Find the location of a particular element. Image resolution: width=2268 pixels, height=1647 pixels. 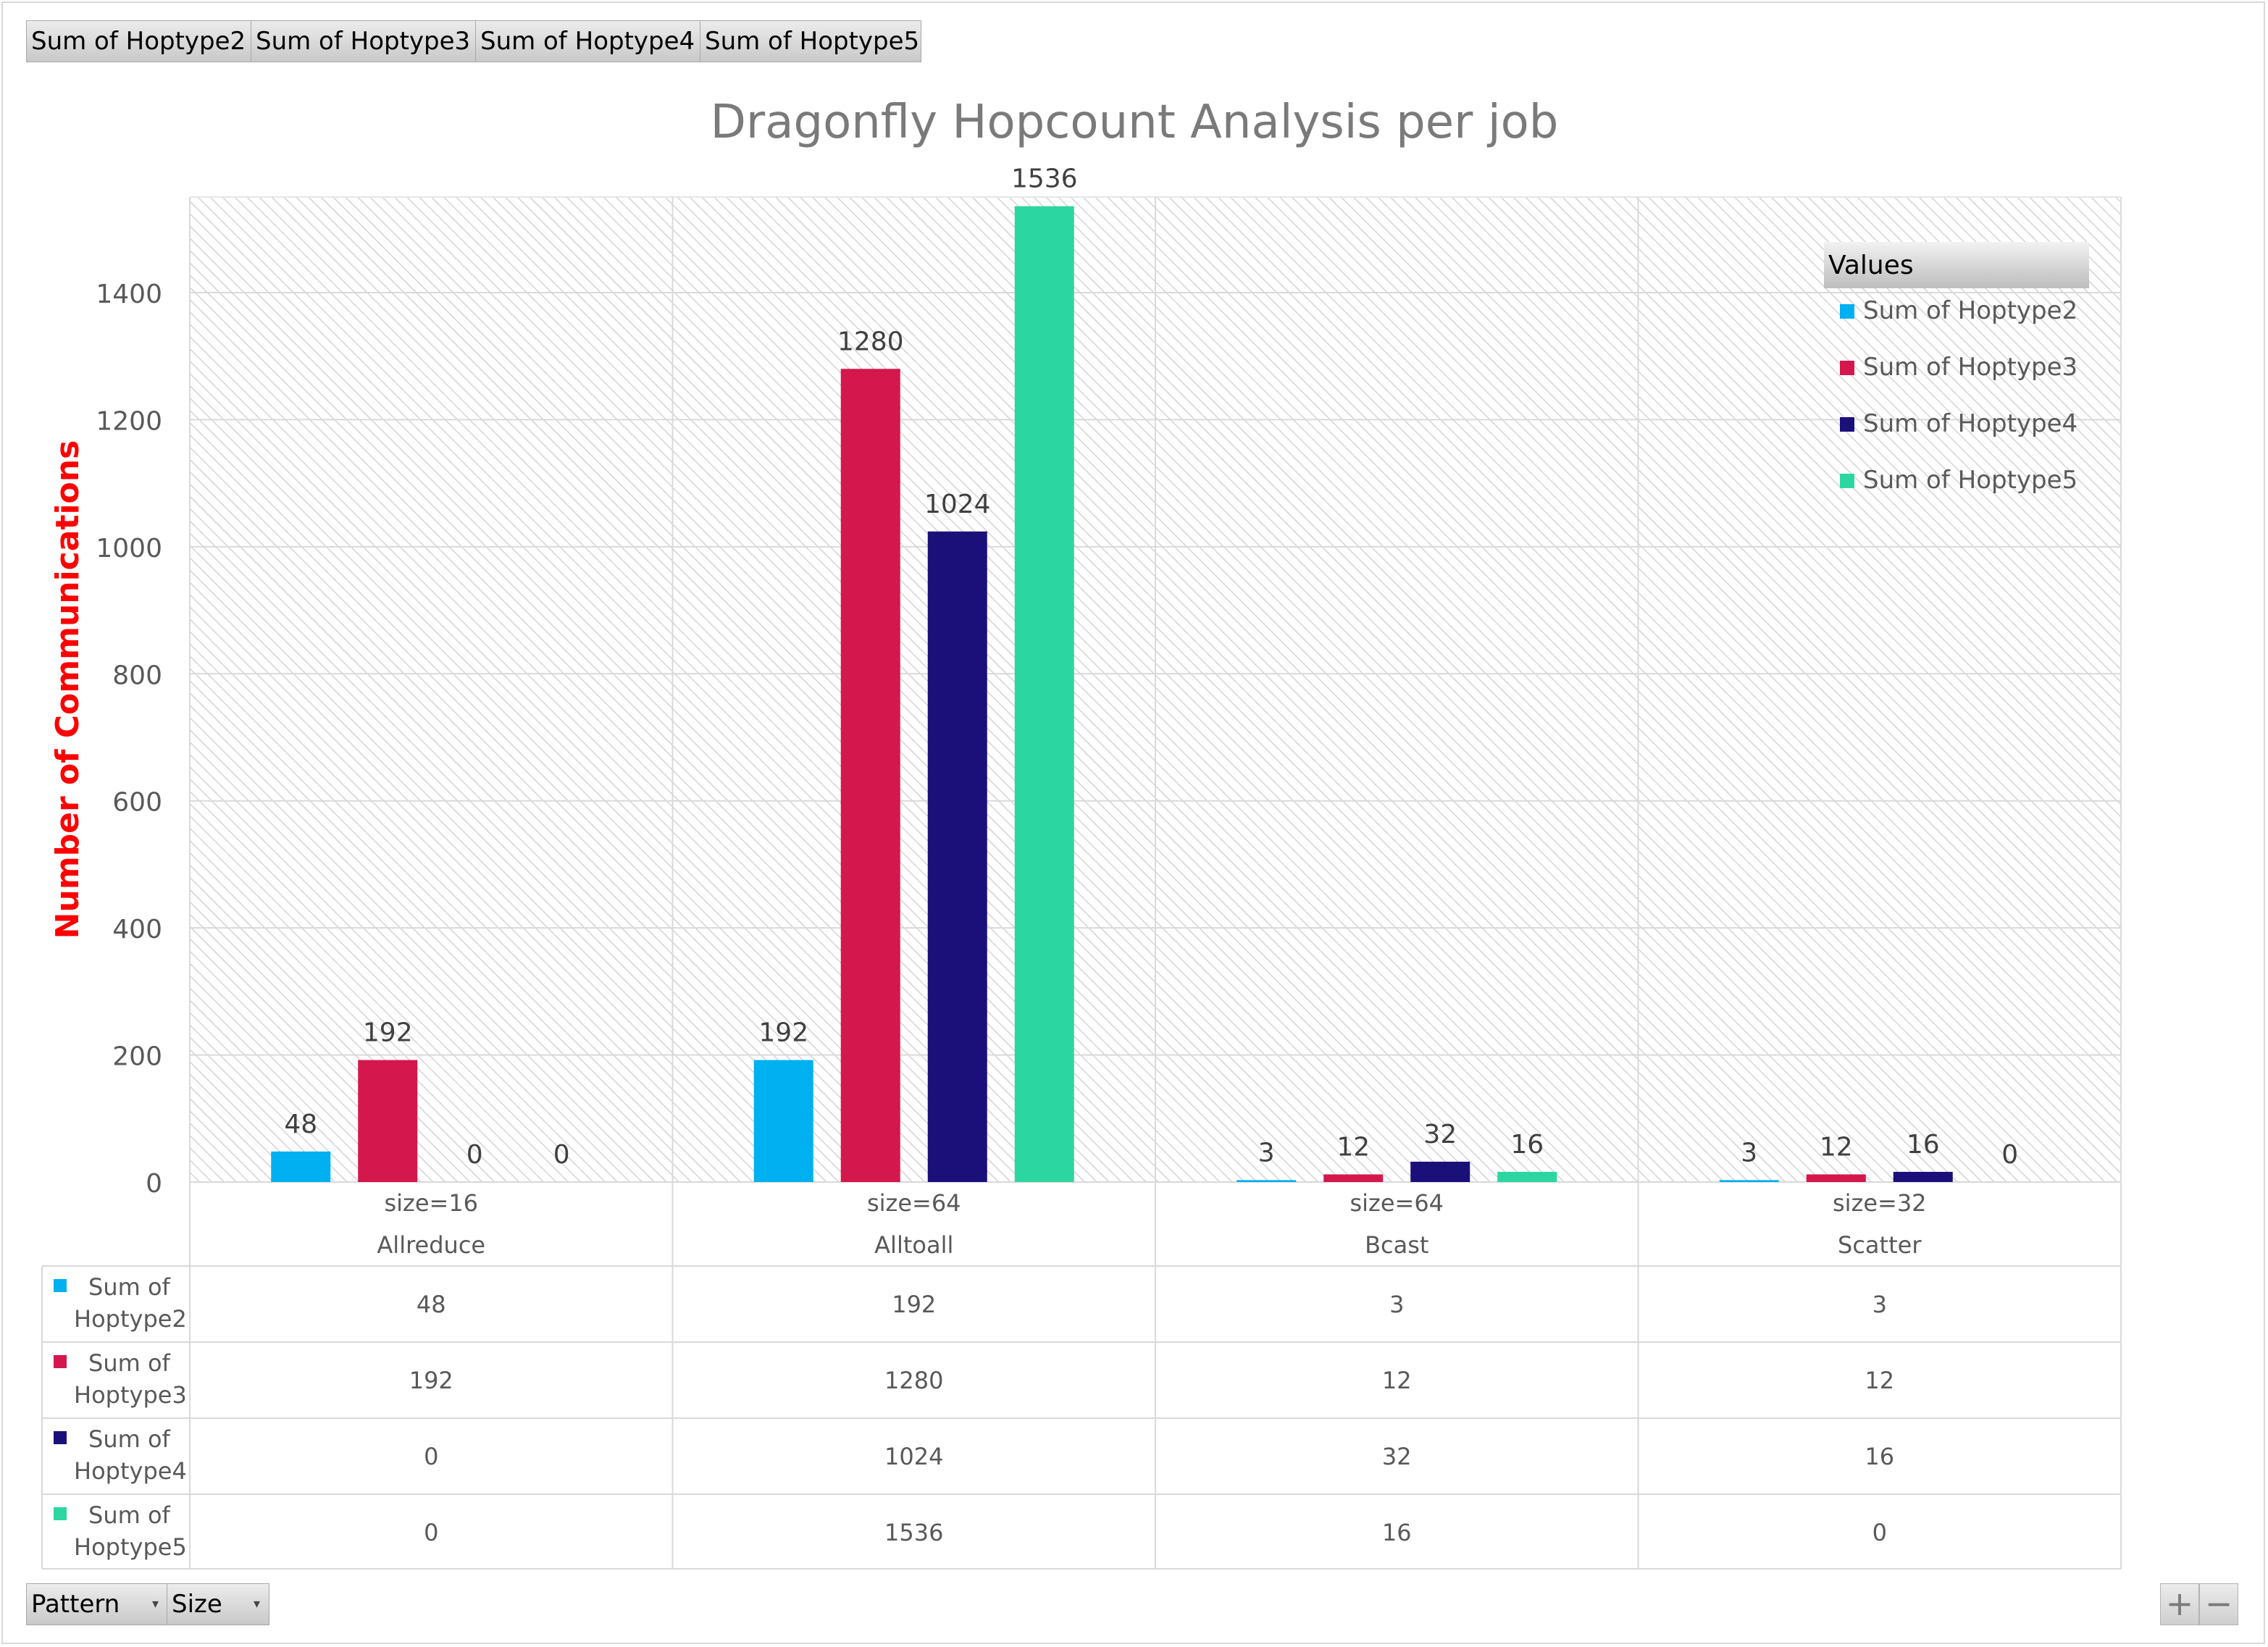

axis-field-button-pattern: Pattern ▾ is located at coordinates (97, 1604).